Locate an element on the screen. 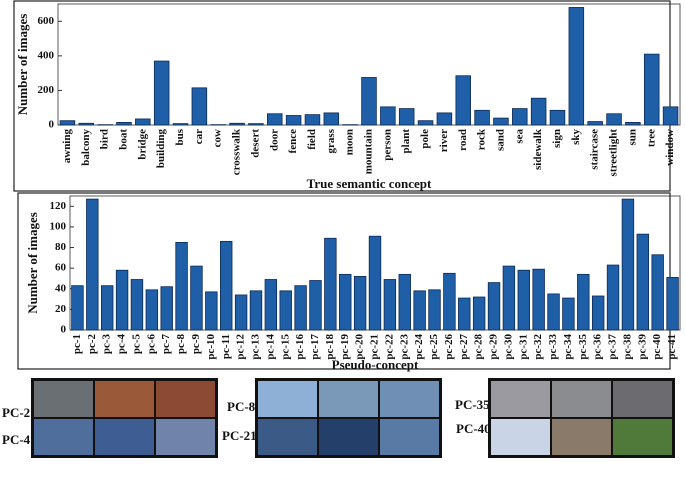 This screenshot has width=685, height=491. x-tick-label: field is located at coordinates (312, 139).